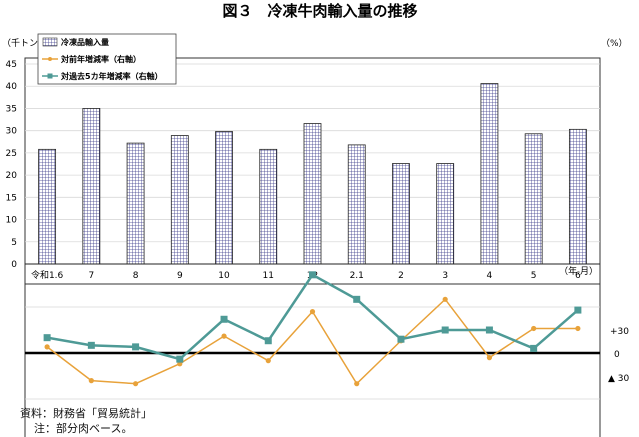  I want to click on legend-box, so click(107, 59).